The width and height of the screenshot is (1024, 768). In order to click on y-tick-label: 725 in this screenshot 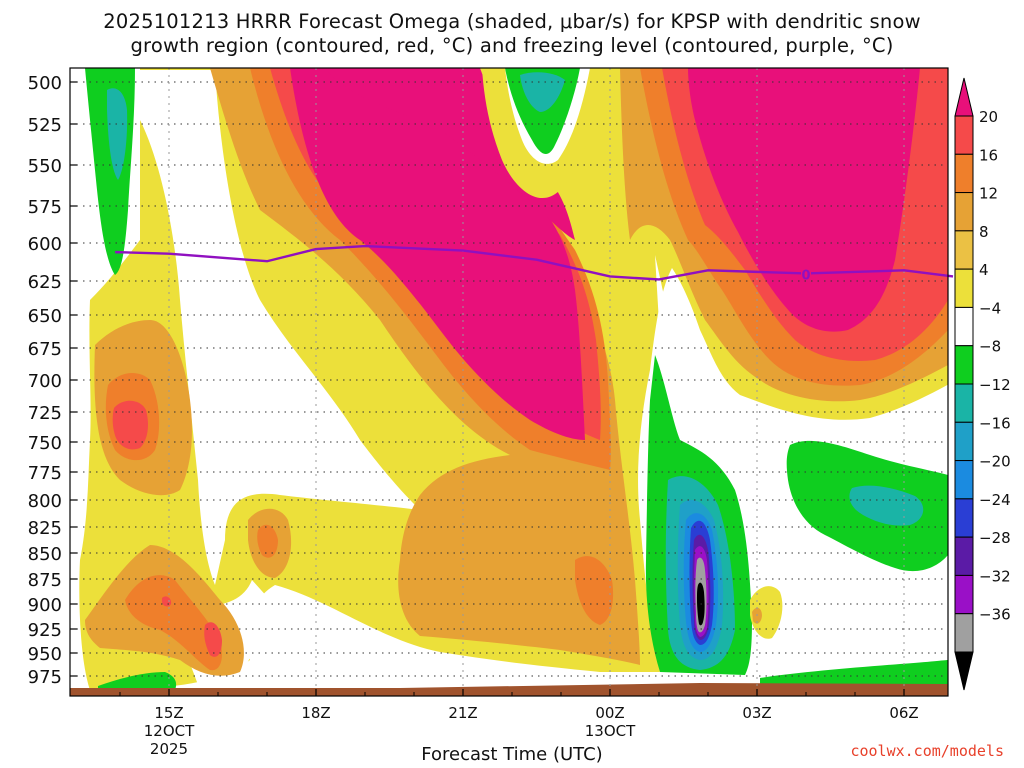, I will do `click(45, 413)`.